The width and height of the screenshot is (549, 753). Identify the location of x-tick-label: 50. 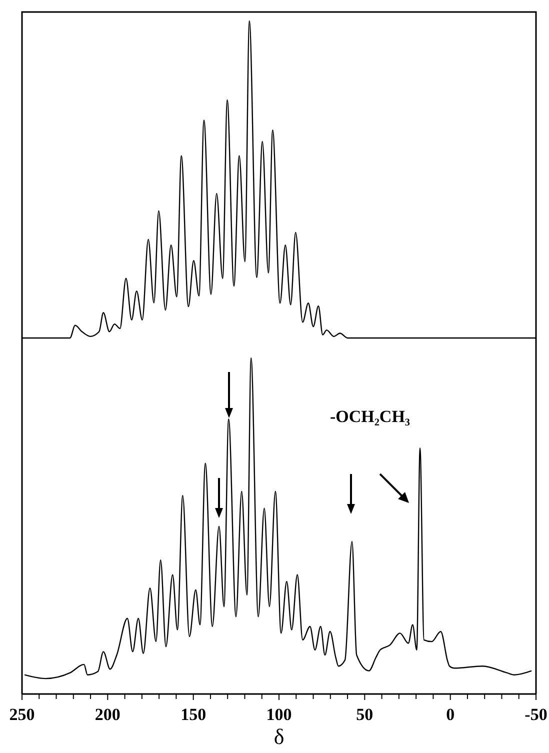
(365, 714).